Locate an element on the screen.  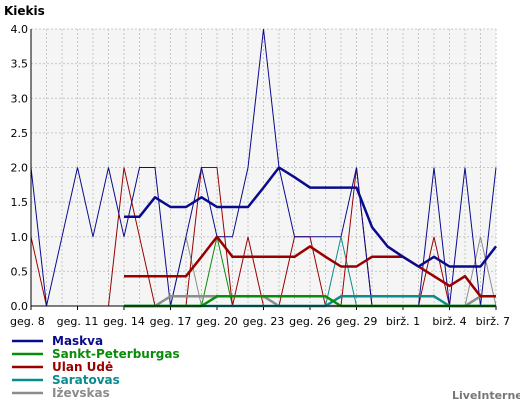
x-tick-label: geg. 14 is located at coordinates (124, 321).